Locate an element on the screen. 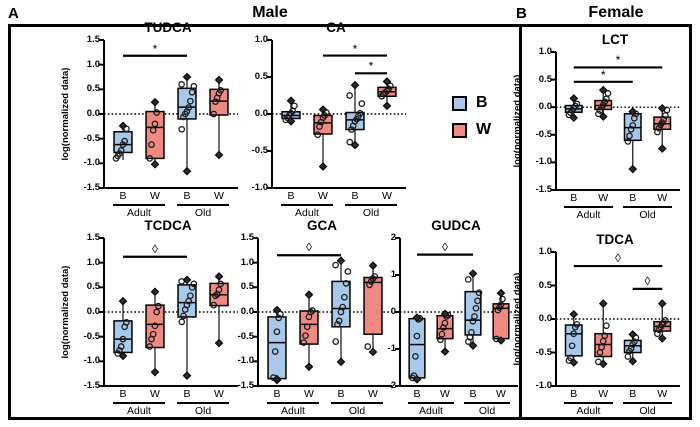 Image resolution: width=700 pixels, height=427 pixels. legend-label-b: B is located at coordinates (482, 102).